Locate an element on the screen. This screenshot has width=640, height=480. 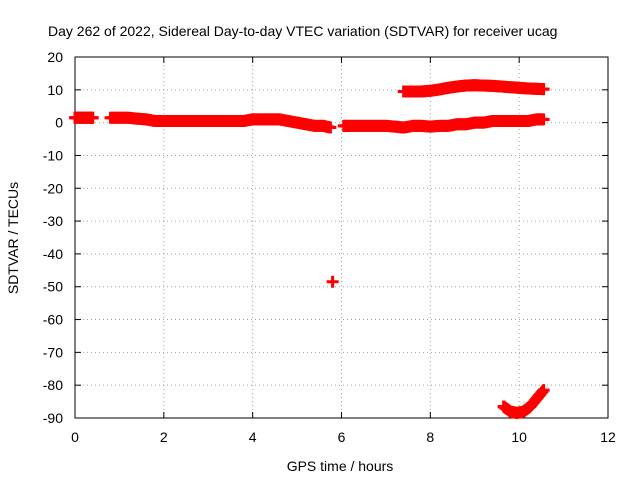
y-tick-label: -50 is located at coordinates (53, 287).